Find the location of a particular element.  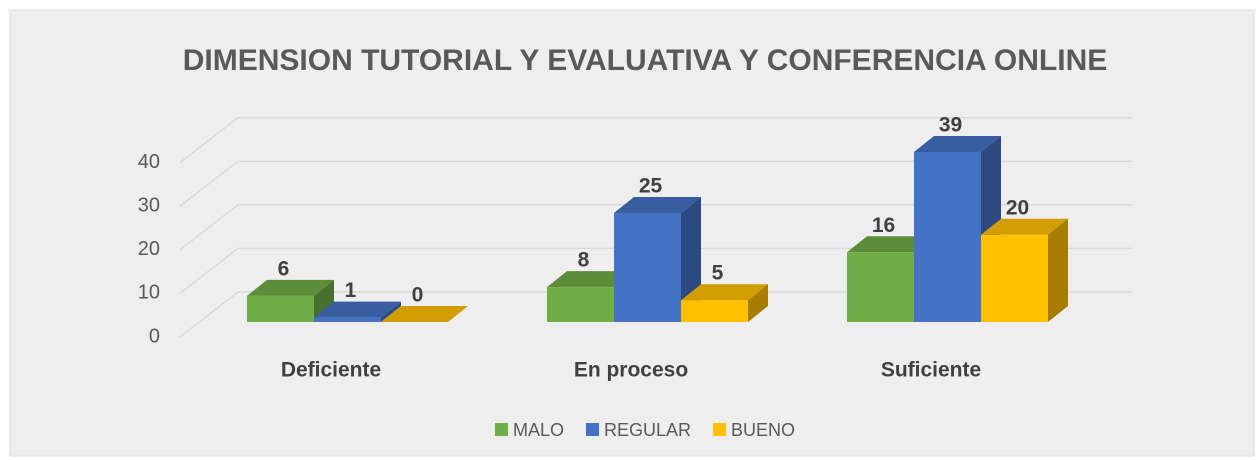

x-tick-label: Deficiente is located at coordinates (331, 370).